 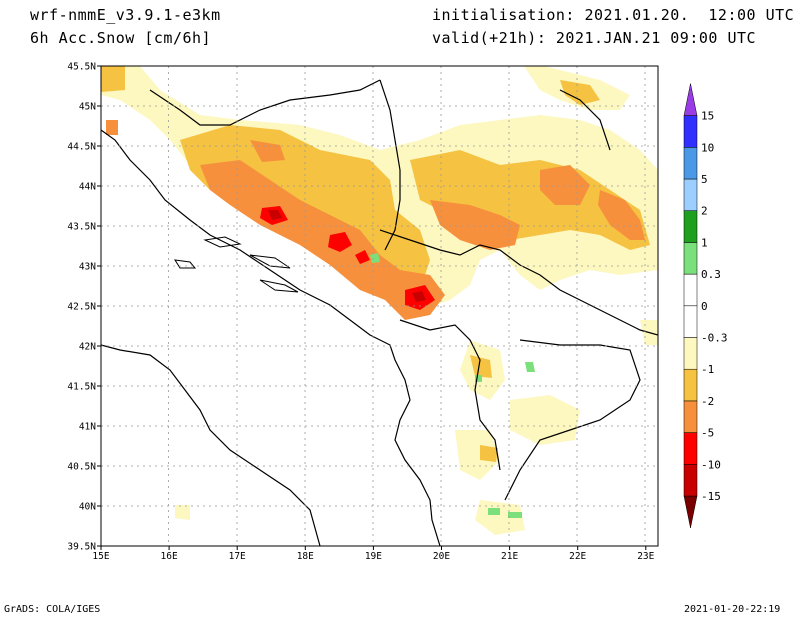 I want to click on islands, so click(x=236, y=264).